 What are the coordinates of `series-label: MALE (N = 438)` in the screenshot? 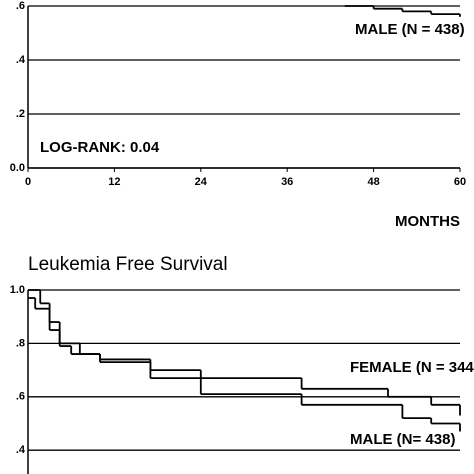 It's located at (410, 29).